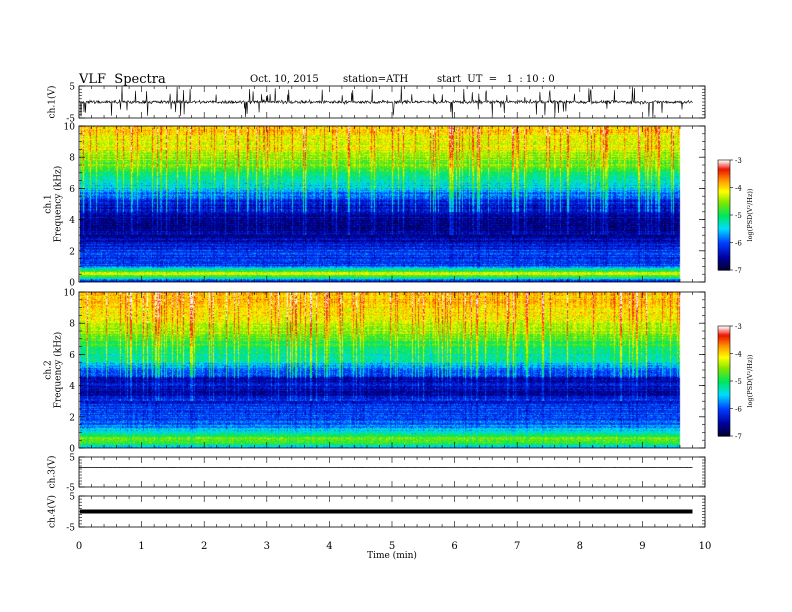 This screenshot has height=612, width=792. Describe the element at coordinates (52, 102) in the screenshot. I see `y-axis-title: ch.1(V)` at that location.